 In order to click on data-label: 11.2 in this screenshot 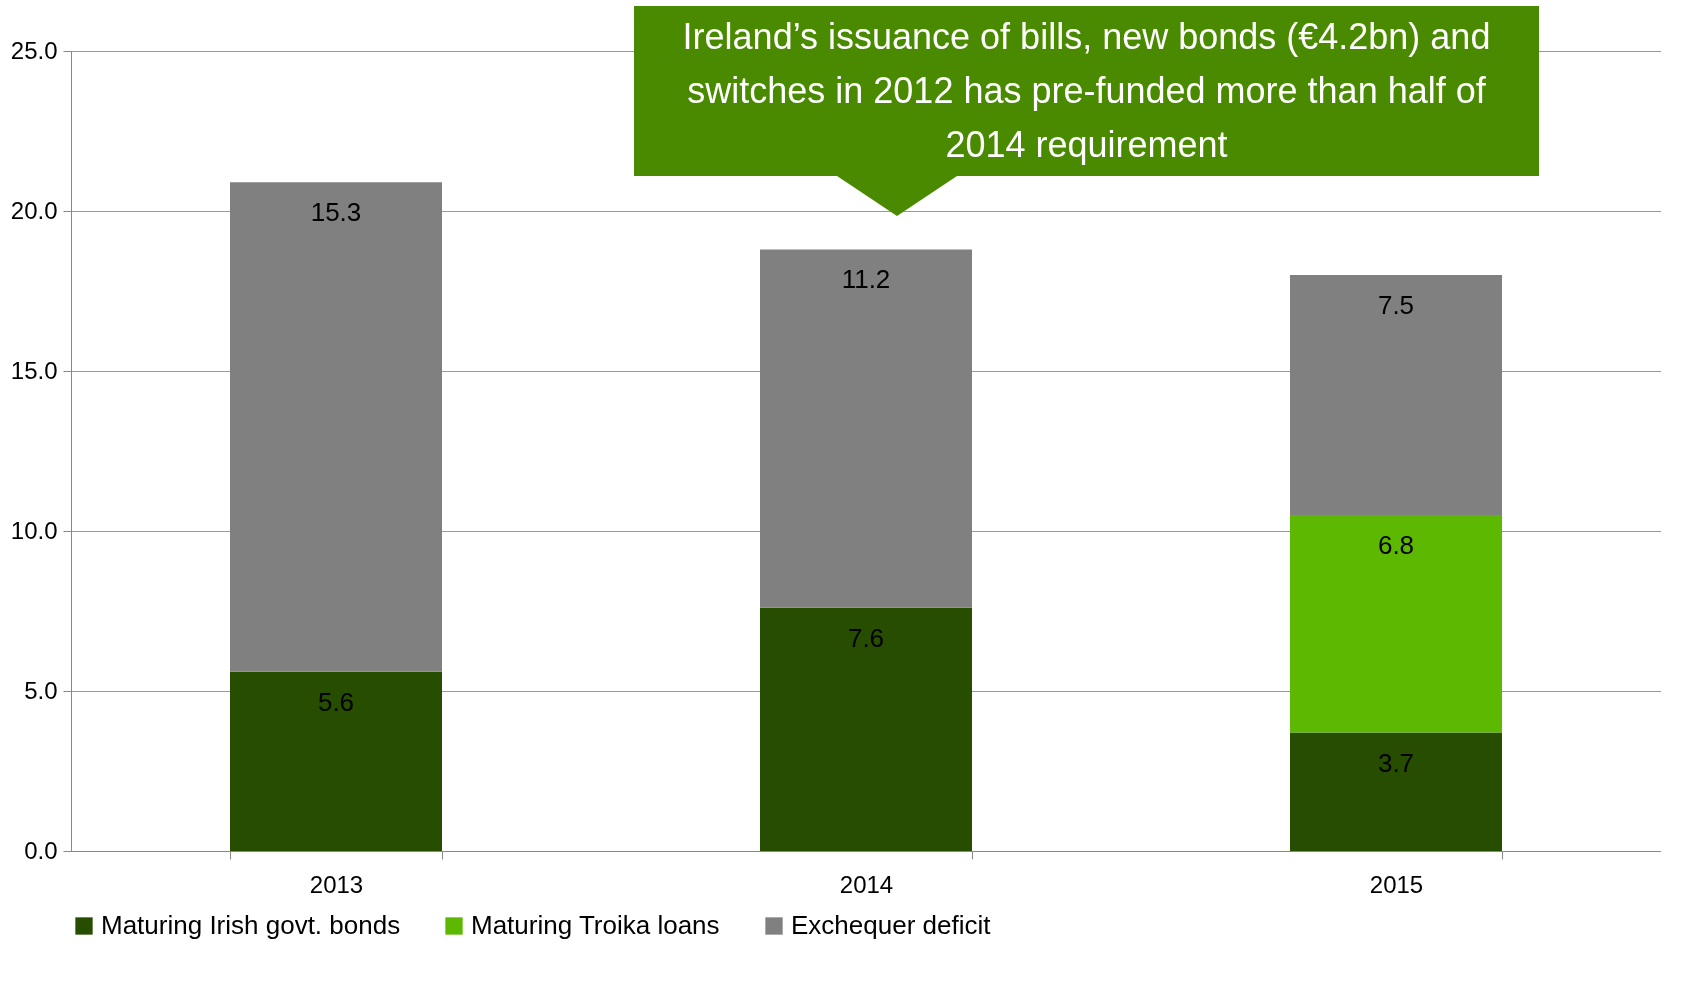, I will do `click(866, 279)`.